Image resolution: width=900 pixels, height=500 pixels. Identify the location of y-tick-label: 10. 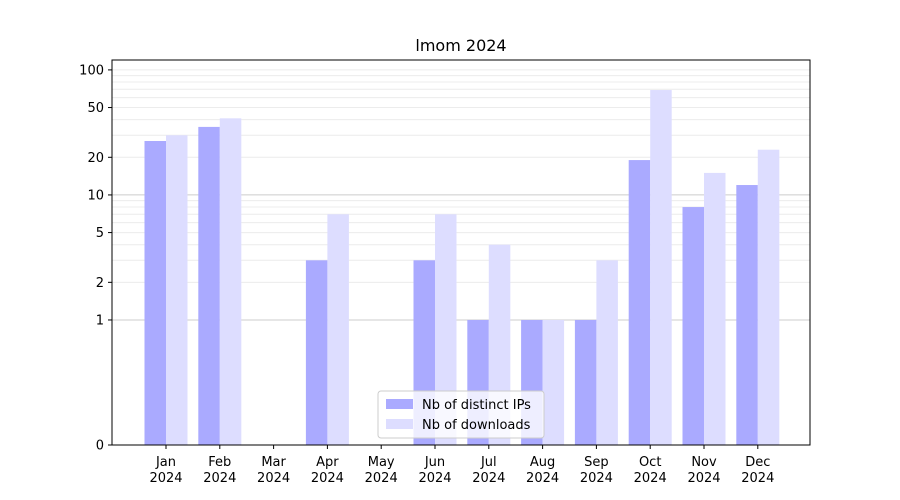
(95, 195).